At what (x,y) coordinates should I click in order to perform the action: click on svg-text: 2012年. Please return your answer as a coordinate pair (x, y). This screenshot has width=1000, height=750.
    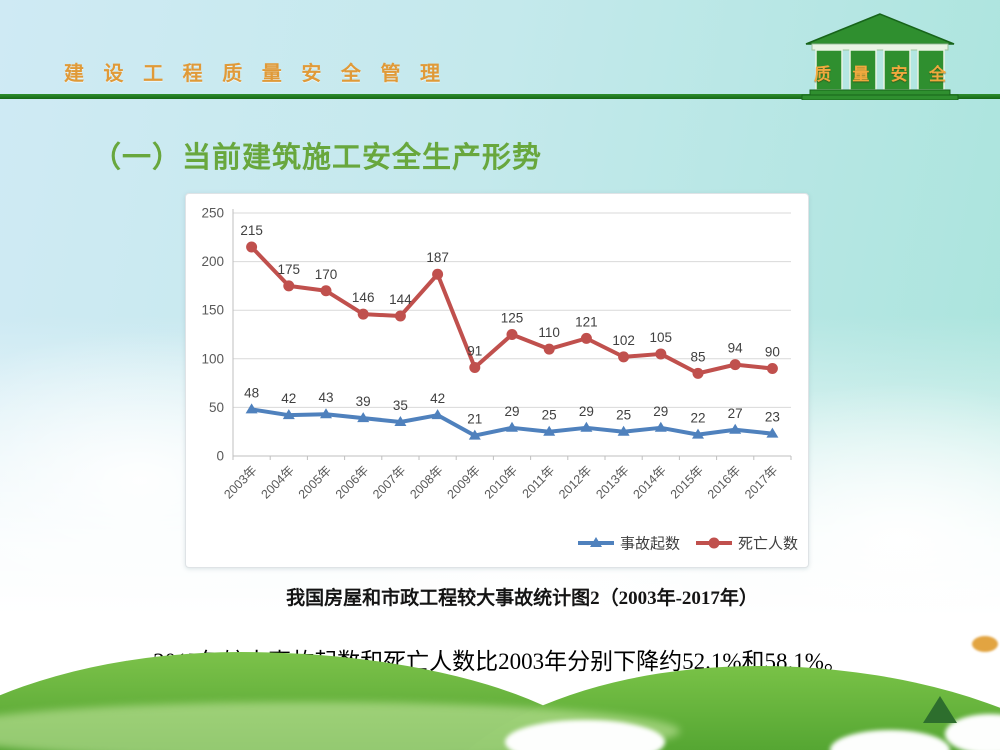
    Looking at the image, I should click on (575, 482).